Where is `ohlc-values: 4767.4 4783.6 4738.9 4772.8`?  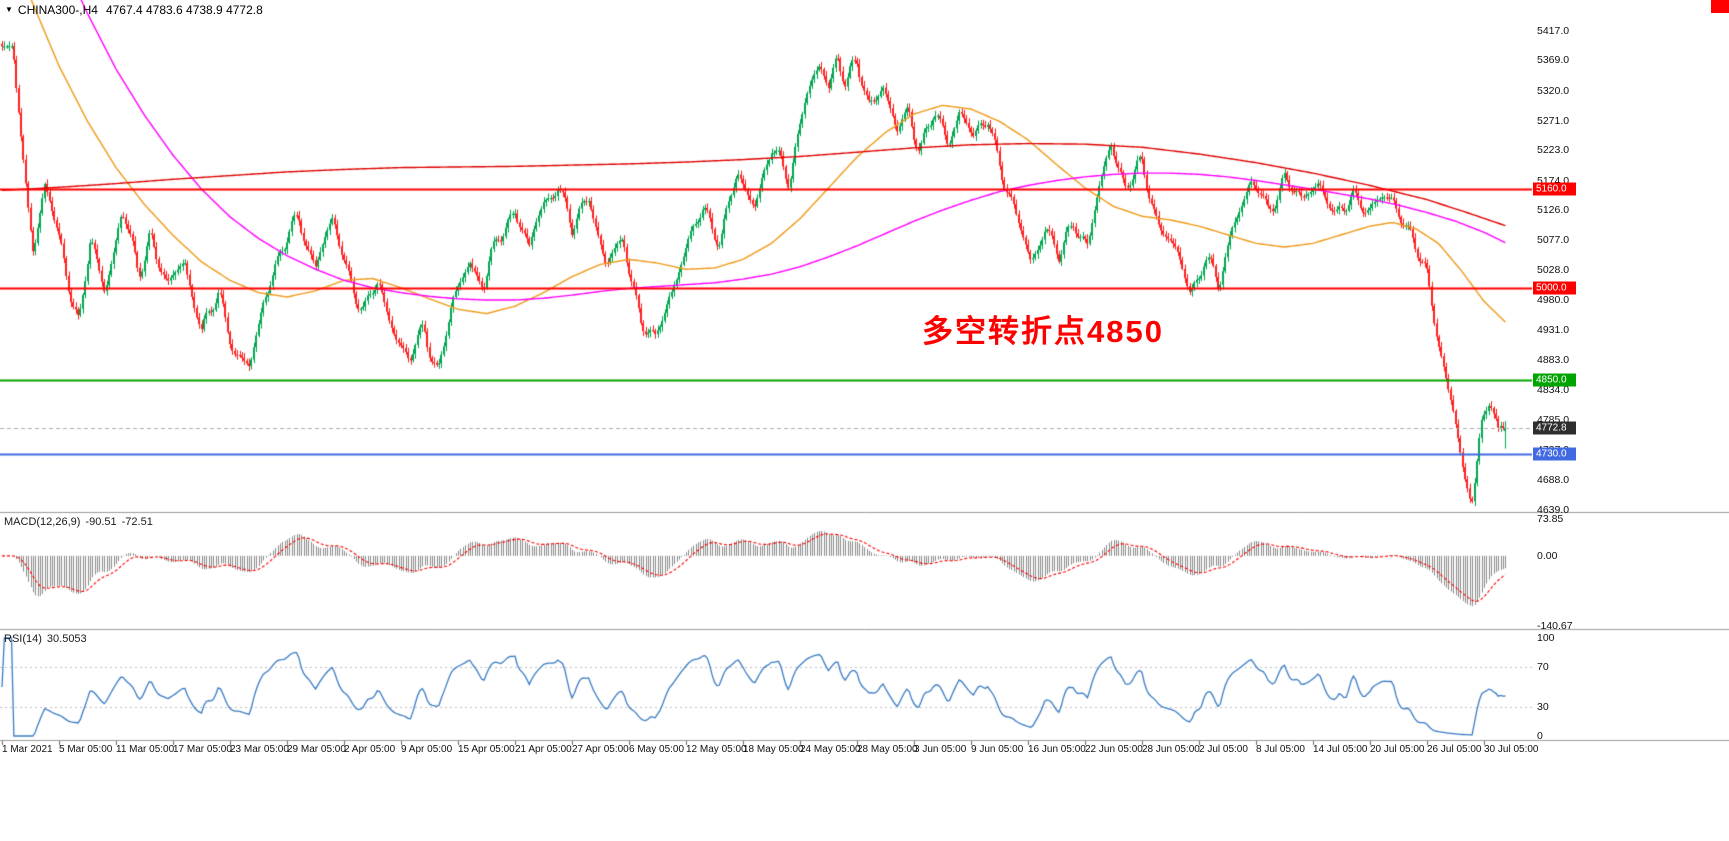 ohlc-values: 4767.4 4783.6 4738.9 4772.8 is located at coordinates (184, 10).